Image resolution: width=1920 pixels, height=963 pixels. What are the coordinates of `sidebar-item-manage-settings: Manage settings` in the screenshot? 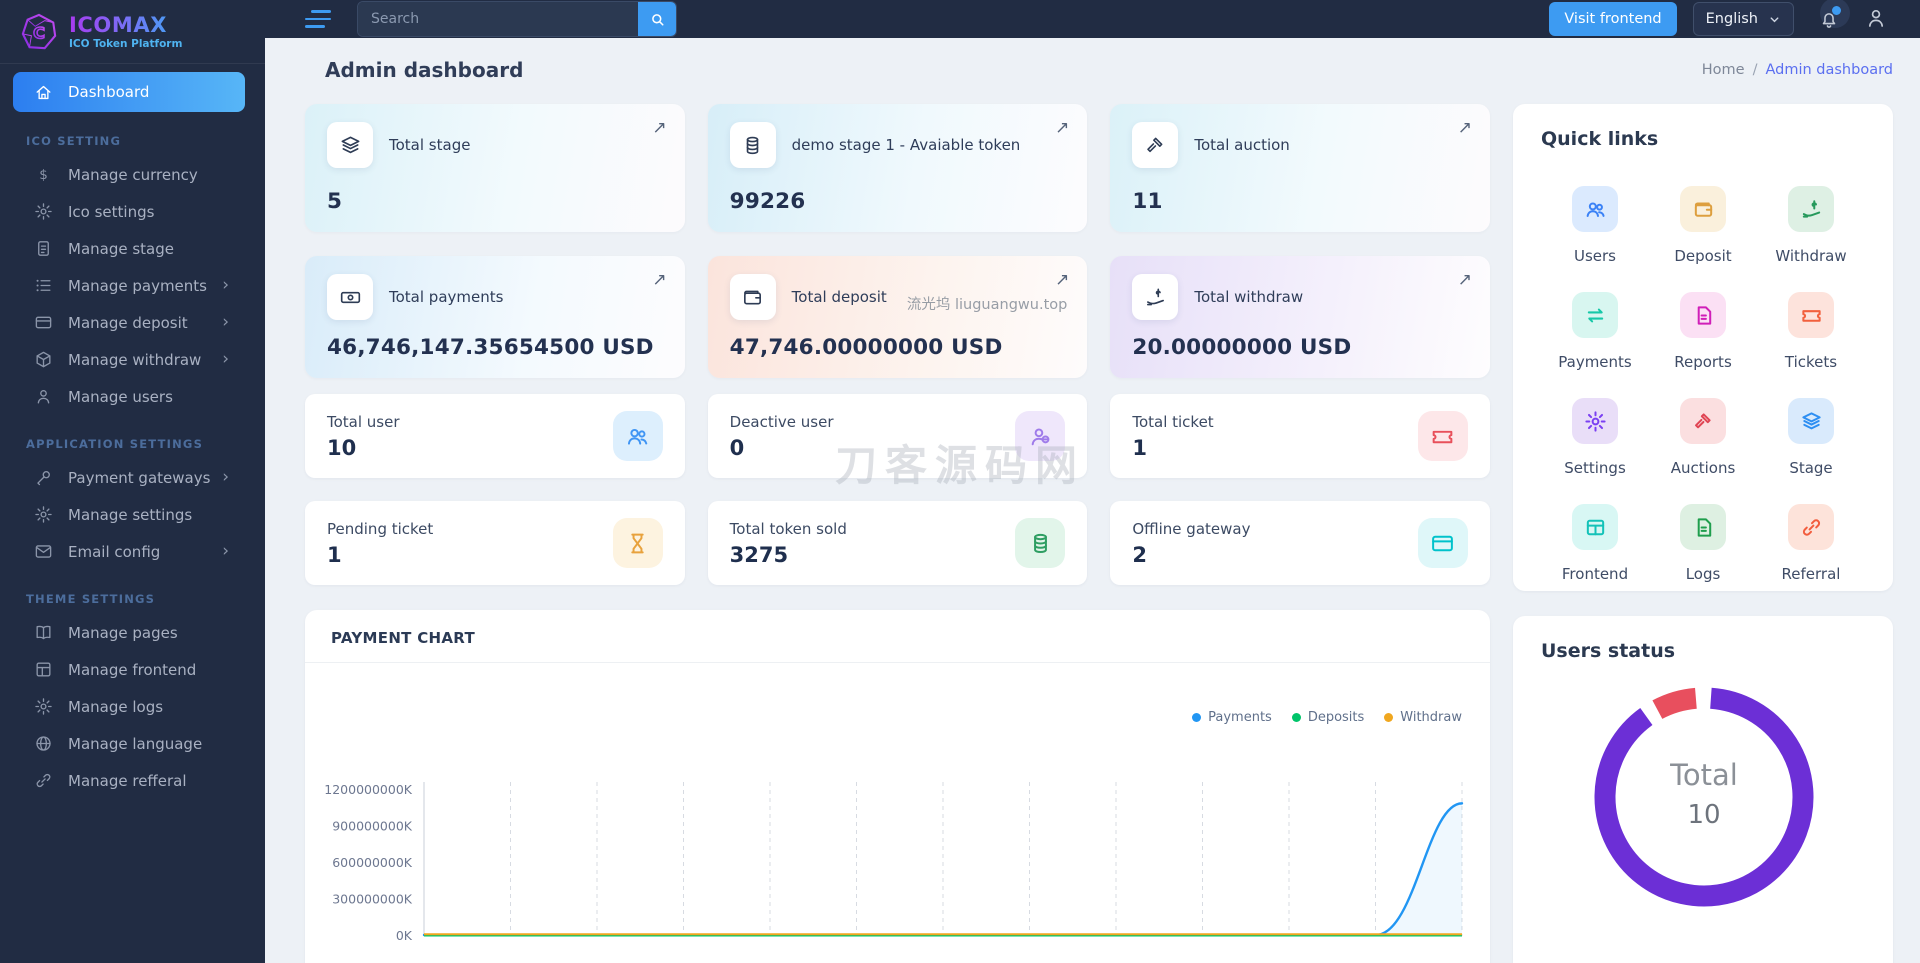 It's located at (132, 514).